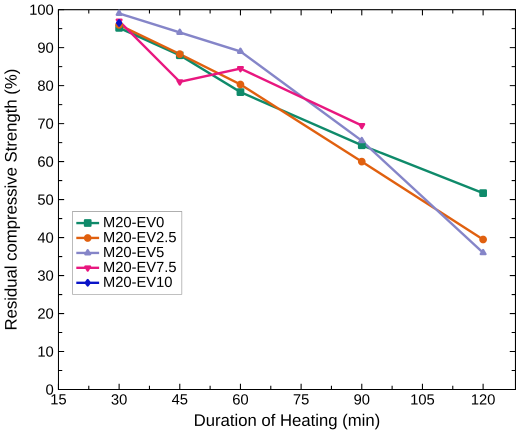 Image resolution: width=516 pixels, height=434 pixels. I want to click on y-tick-label: 60, so click(46, 161).